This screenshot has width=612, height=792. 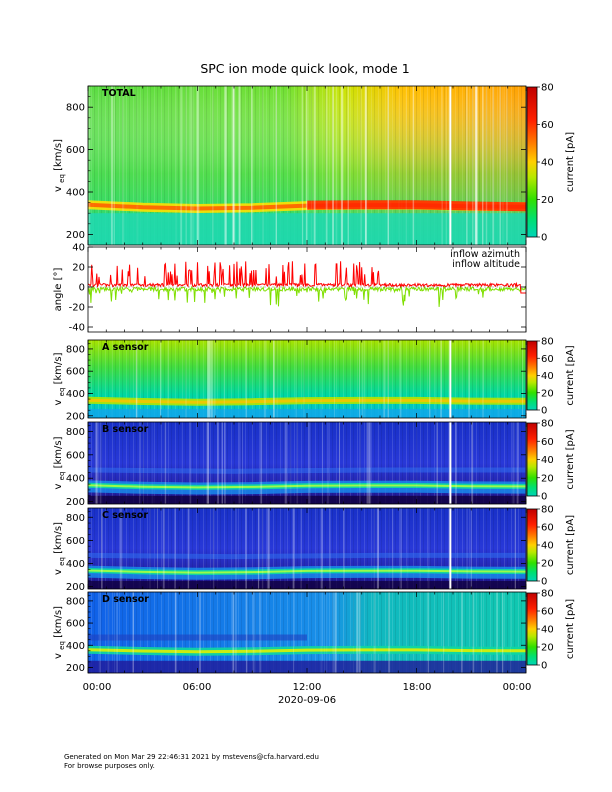 What do you see at coordinates (307, 700) in the screenshot?
I see `date-label: 2020-09-06` at bounding box center [307, 700].